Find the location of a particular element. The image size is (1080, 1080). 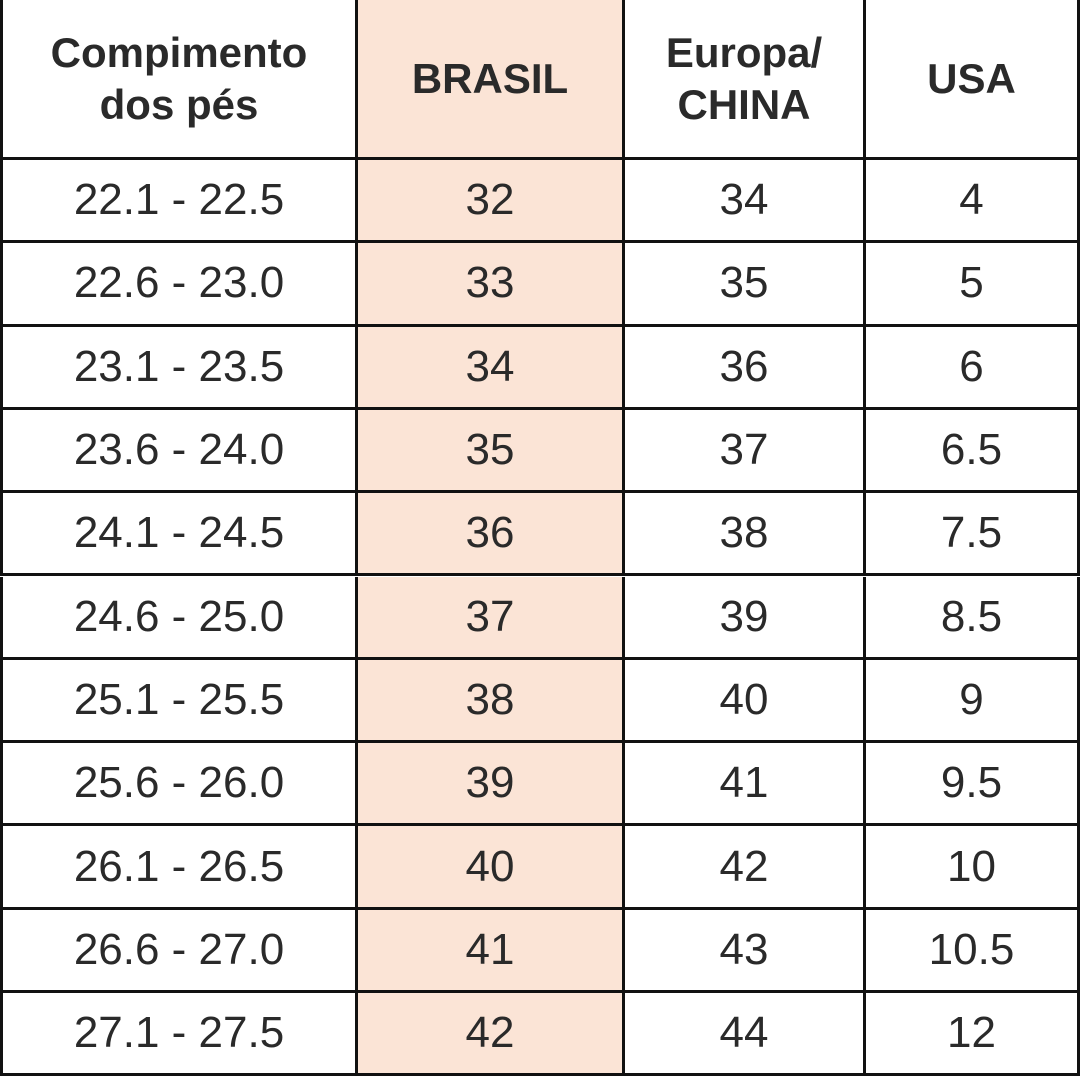

table-cell: 24.1 - 24.5 is located at coordinates (179, 535).